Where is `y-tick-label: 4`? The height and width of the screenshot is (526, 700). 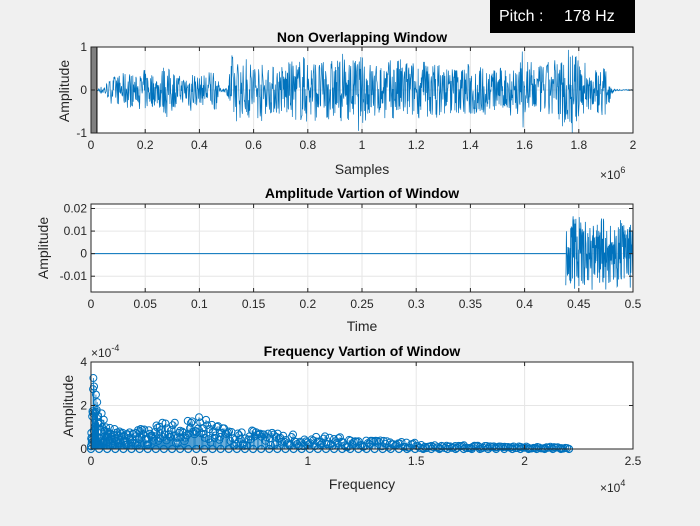
y-tick-label: 4 is located at coordinates (83, 362).